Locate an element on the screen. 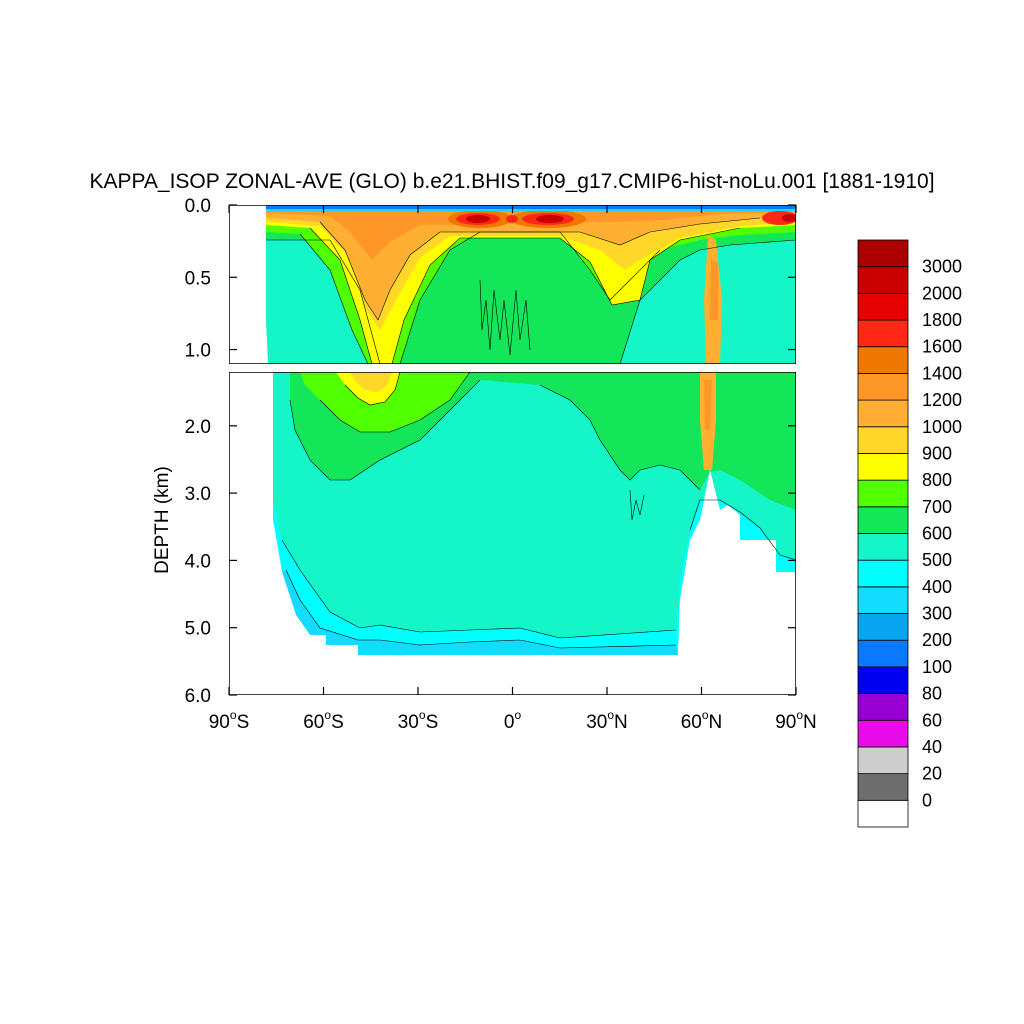 The width and height of the screenshot is (1024, 1024). contour-1400-upper is located at coordinates (531, 232).